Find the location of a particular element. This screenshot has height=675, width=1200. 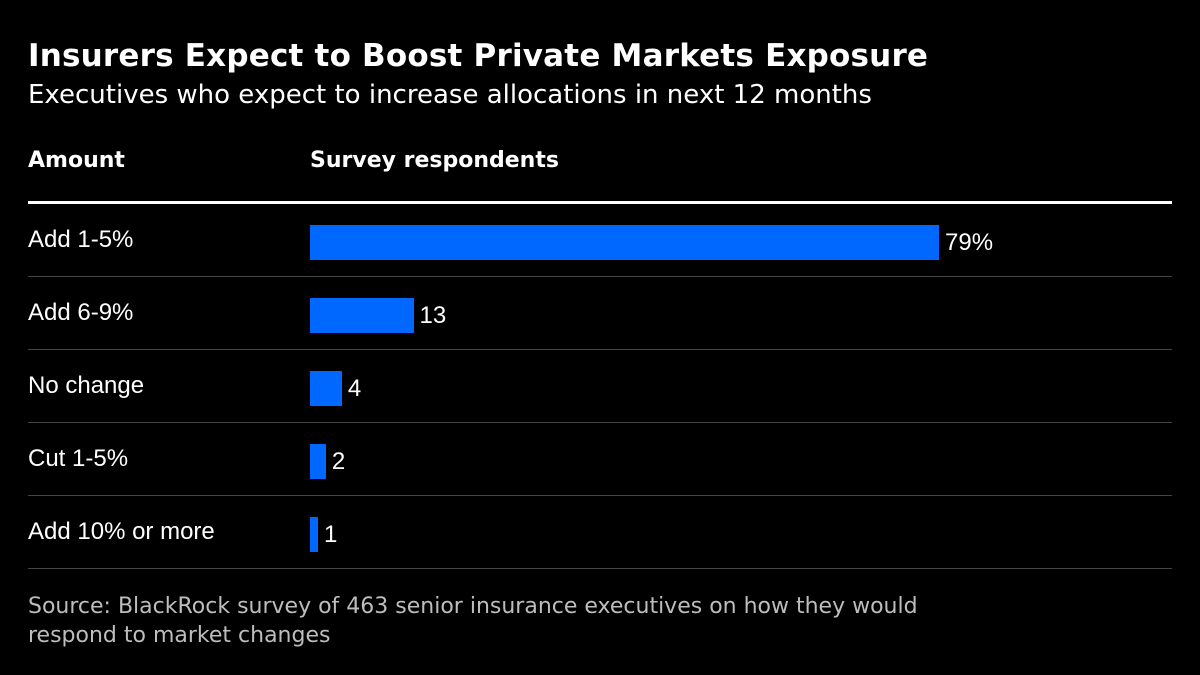

chart-row: Add 10% or more 1 is located at coordinates (600, 532).